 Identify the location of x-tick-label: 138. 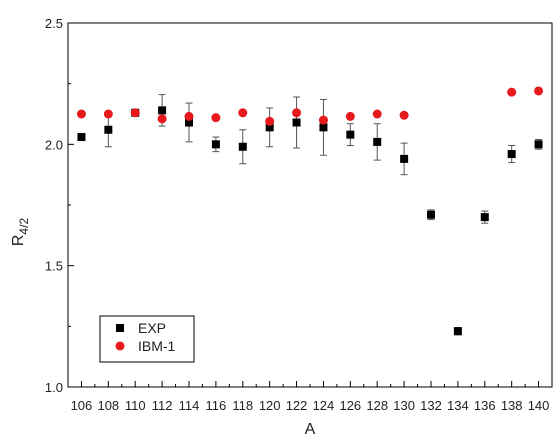
(512, 405).